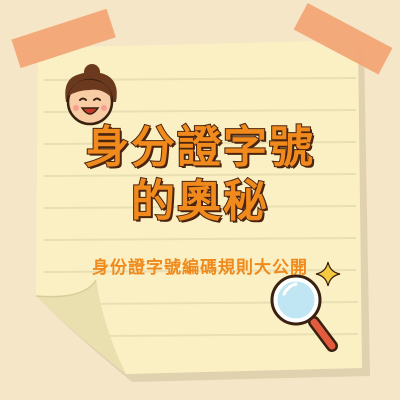  I want to click on tape-top-left, so click(63, 38).